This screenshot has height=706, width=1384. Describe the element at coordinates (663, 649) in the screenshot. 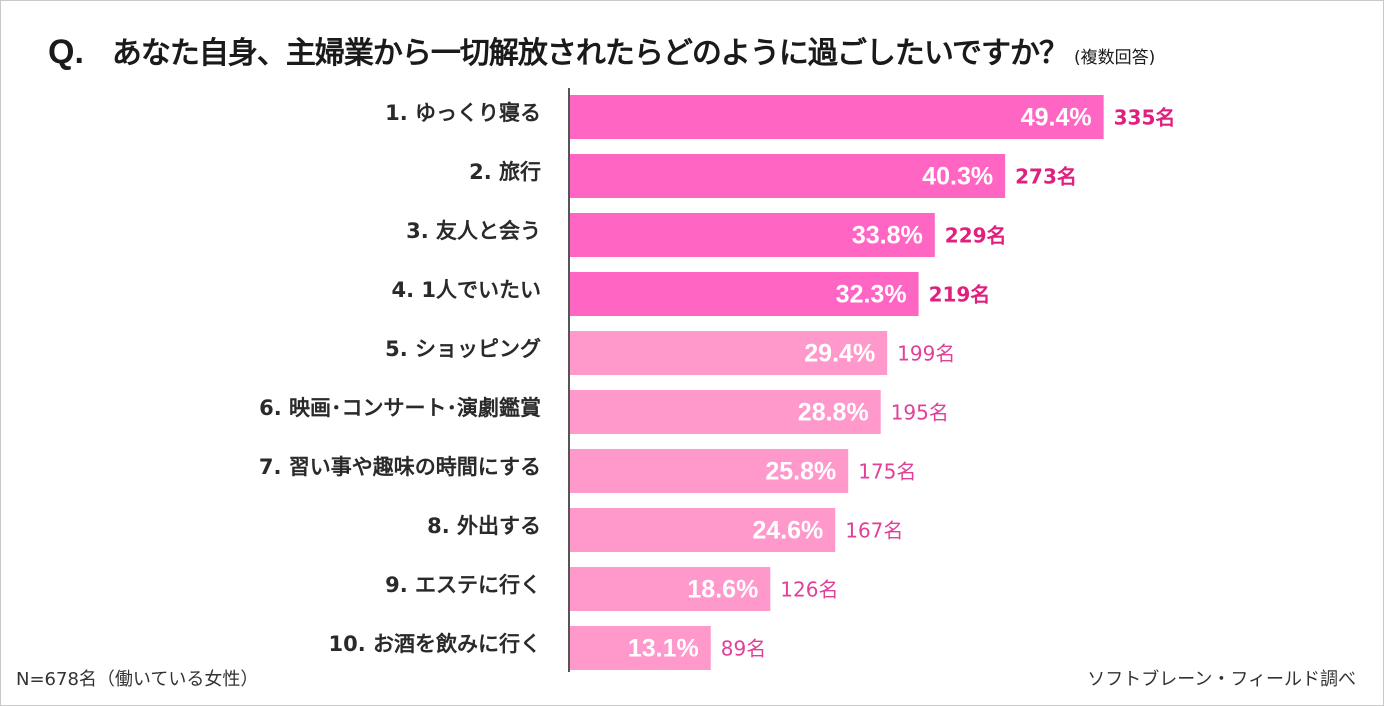

I see `value-label-10: 13.1%` at that location.